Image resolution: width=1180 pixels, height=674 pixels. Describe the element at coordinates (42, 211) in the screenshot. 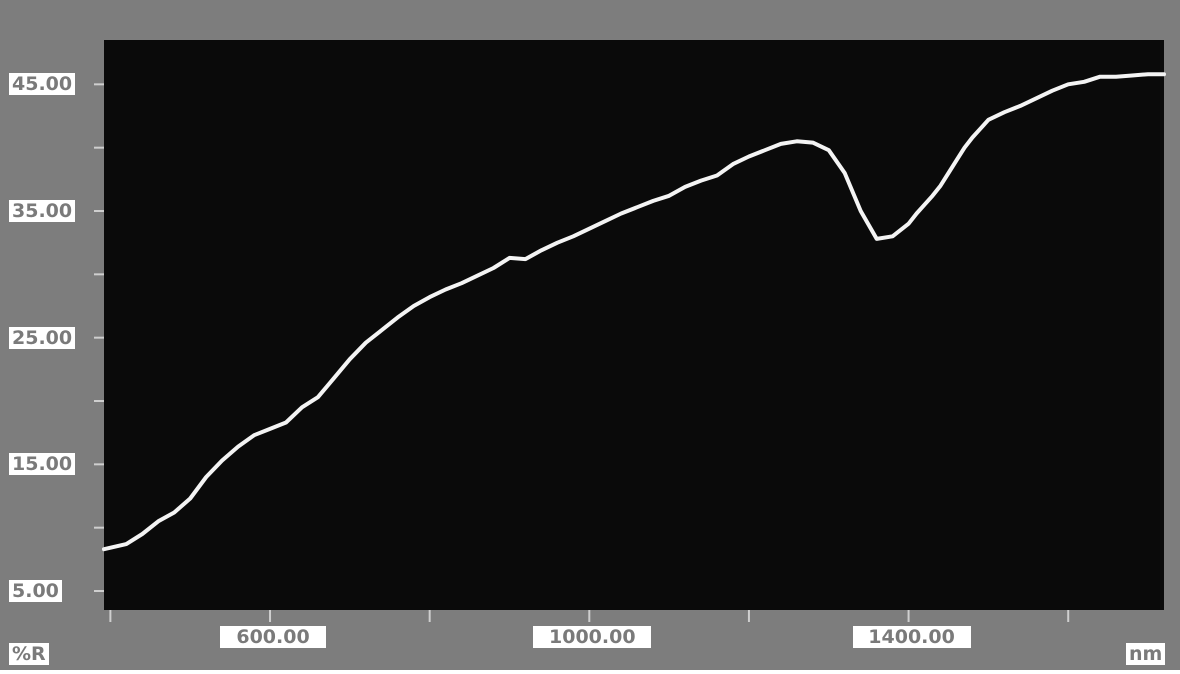

I see `y-tick-label: 35.00` at that location.